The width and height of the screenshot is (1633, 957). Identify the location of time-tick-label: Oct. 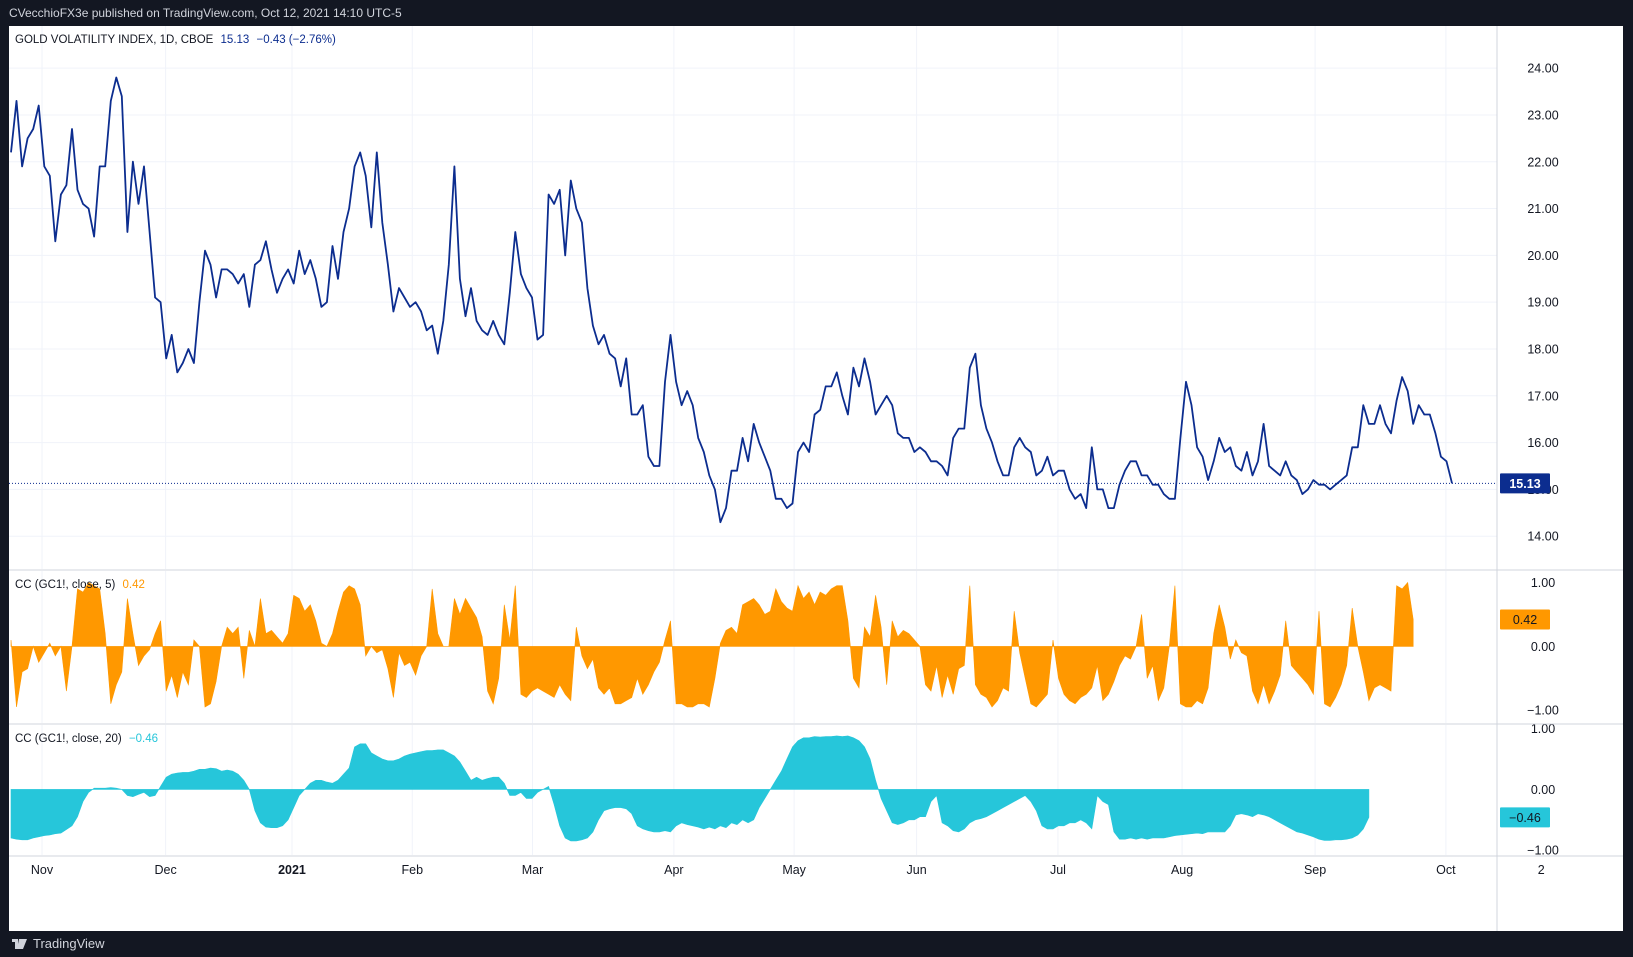
(1446, 870).